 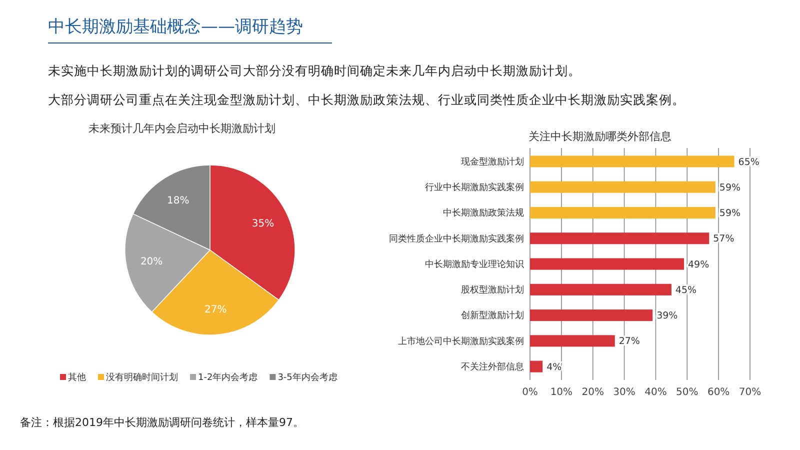 What do you see at coordinates (162, 422) in the screenshot?
I see `text: 备注：根据2019年中长期激励调研问卷统计，样本量97。` at bounding box center [162, 422].